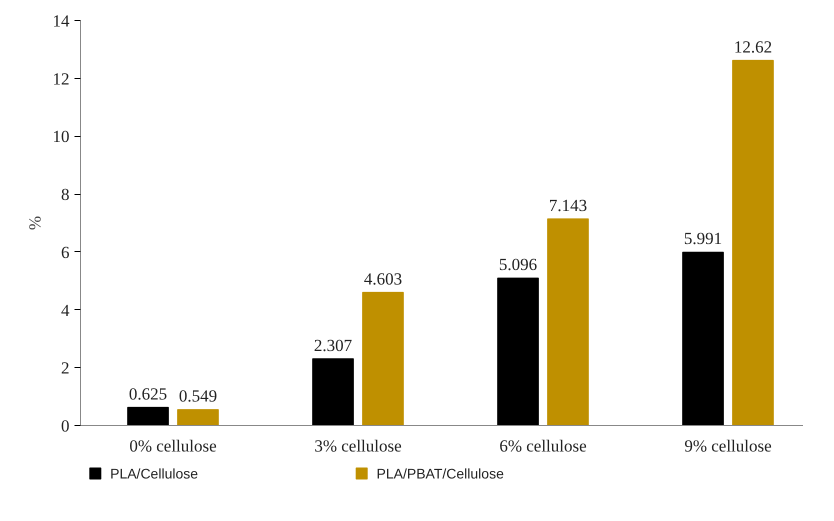 This screenshot has width=834, height=521. Describe the element at coordinates (148, 394) in the screenshot. I see `data-label: 0.625` at that location.